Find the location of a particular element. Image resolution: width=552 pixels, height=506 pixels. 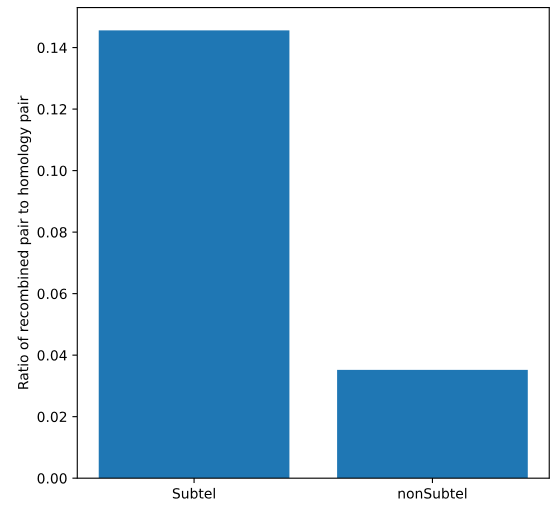

y-tick-label: 0.02 is located at coordinates (52, 417).